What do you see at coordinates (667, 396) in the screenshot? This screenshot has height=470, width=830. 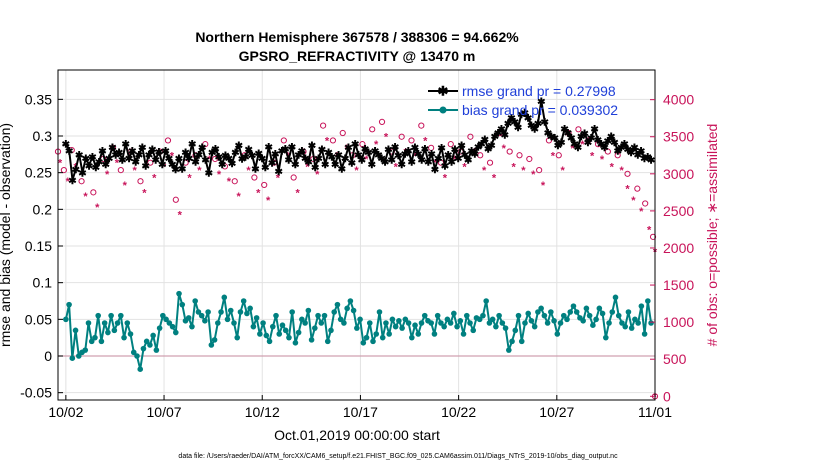 I see `right-tick-label: 0` at bounding box center [667, 396].